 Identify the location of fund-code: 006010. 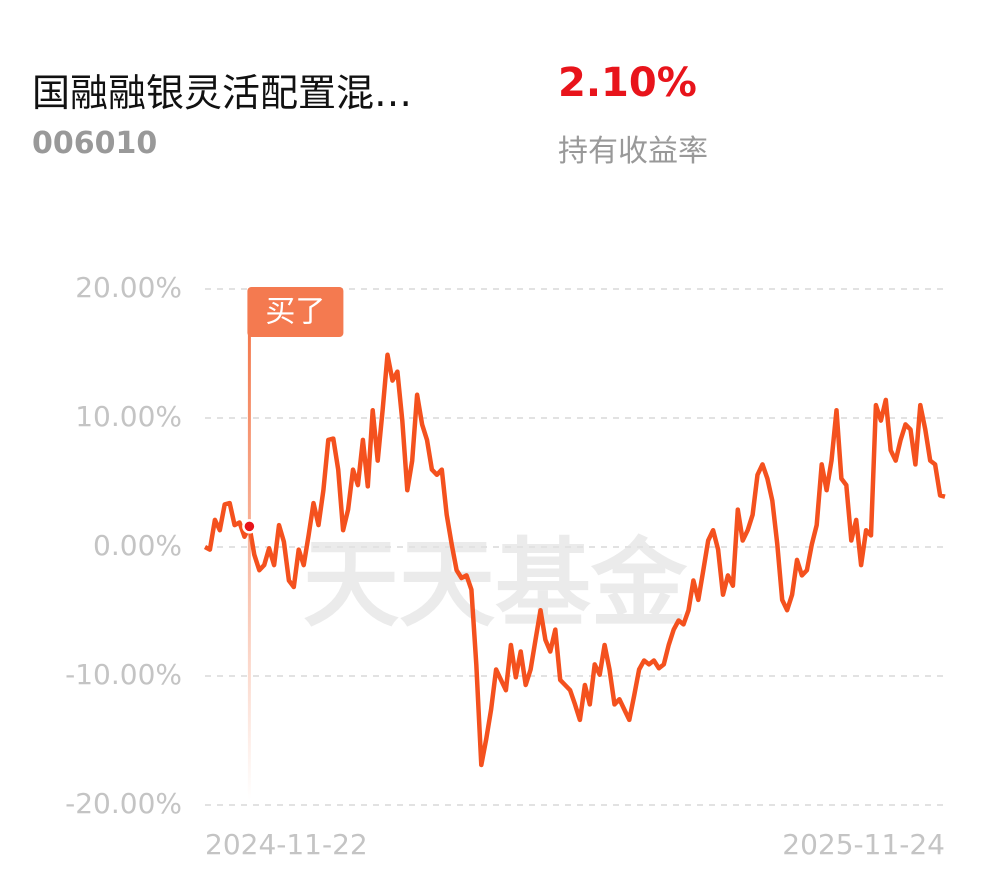
(95, 143).